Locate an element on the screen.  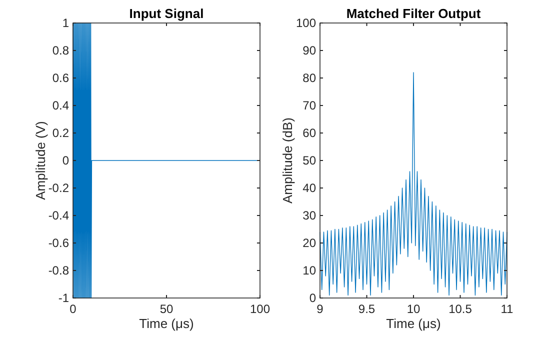
y-axis-title: Amplitude (V) is located at coordinates (40, 160).